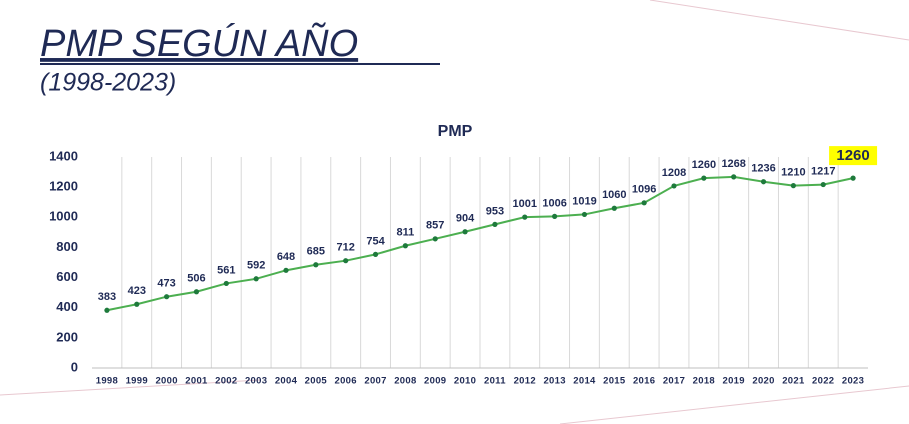 This screenshot has width=909, height=424. Describe the element at coordinates (465, 381) in the screenshot. I see `x-tick-label: 2010` at that location.